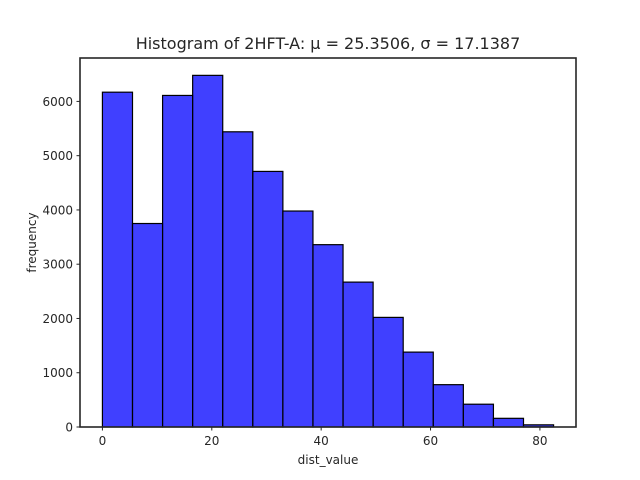 The image size is (640, 480). Describe the element at coordinates (103, 441) in the screenshot. I see `x-tick-label: 0` at that location.